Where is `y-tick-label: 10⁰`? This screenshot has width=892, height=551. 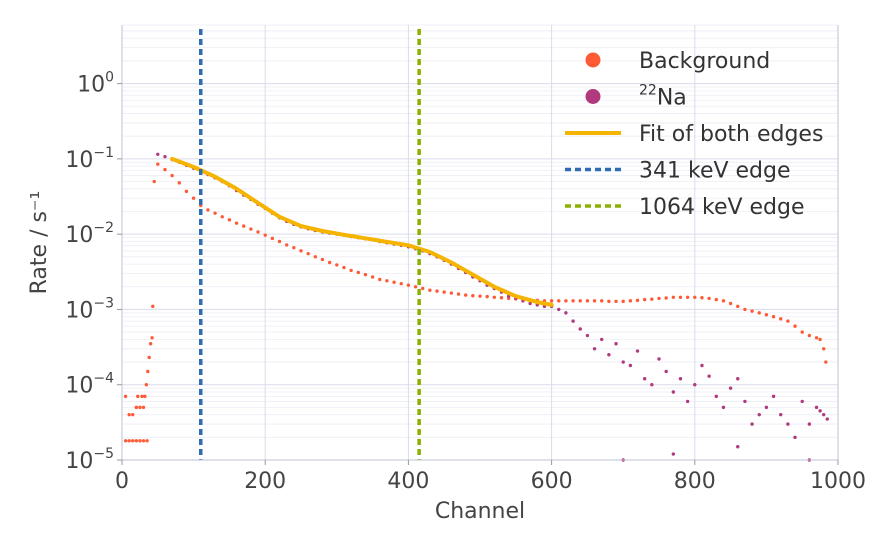 y-tick-label: 10⁰ is located at coordinates (95, 84).